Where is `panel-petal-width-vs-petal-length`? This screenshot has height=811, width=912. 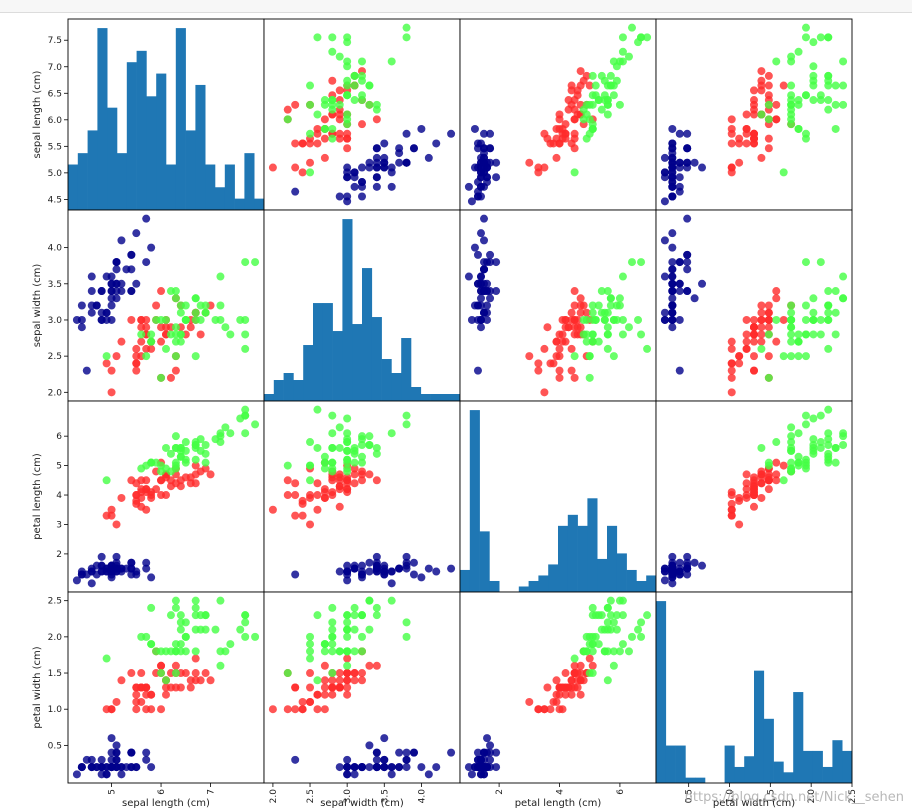 panel-petal-width-vs-petal-length is located at coordinates (558, 687).